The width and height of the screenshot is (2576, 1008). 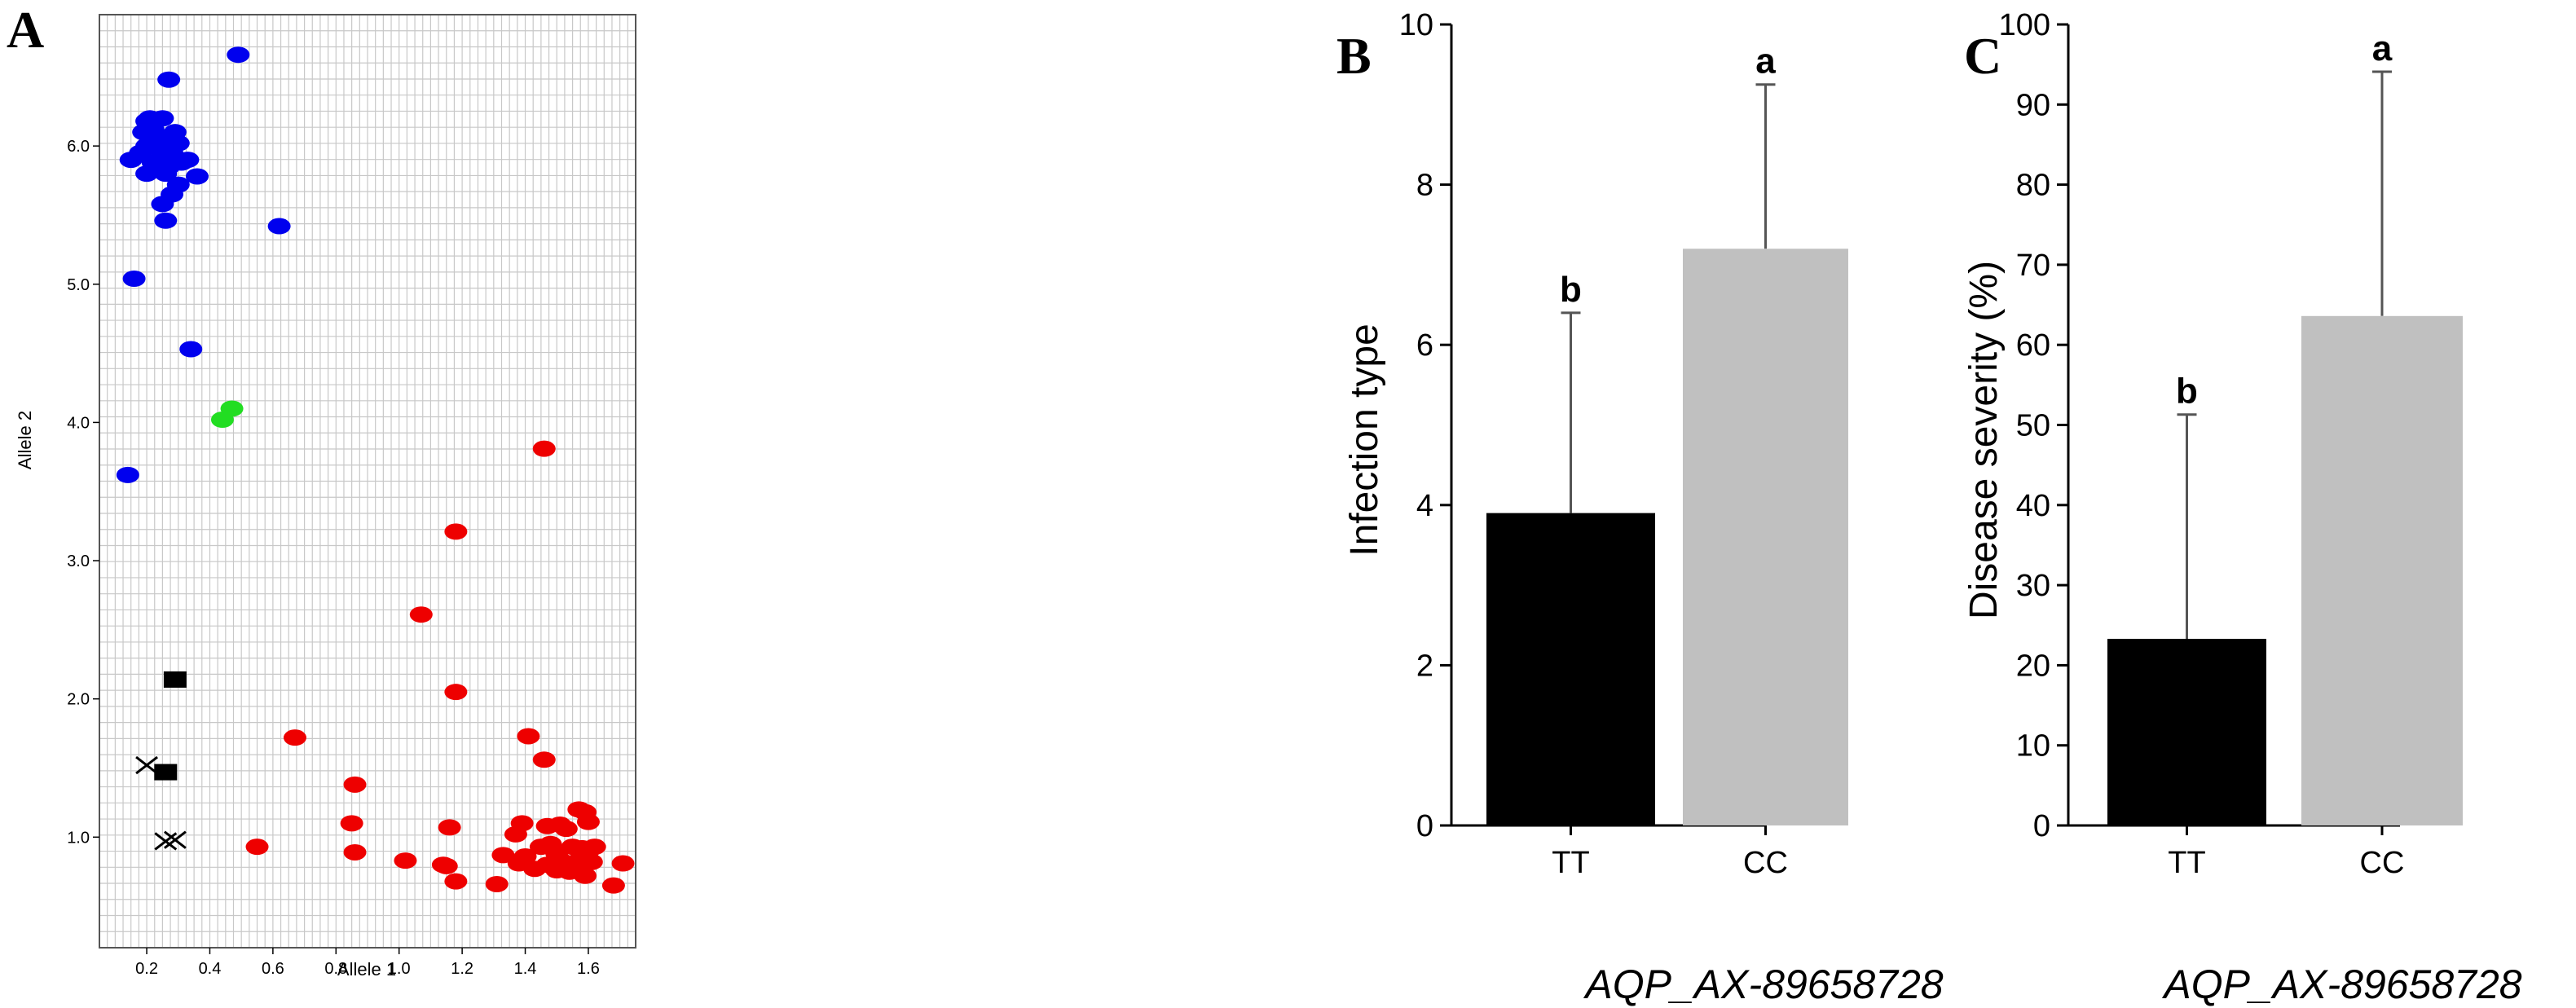 I want to click on bar-c-significance-label: b, so click(x=2187, y=392).